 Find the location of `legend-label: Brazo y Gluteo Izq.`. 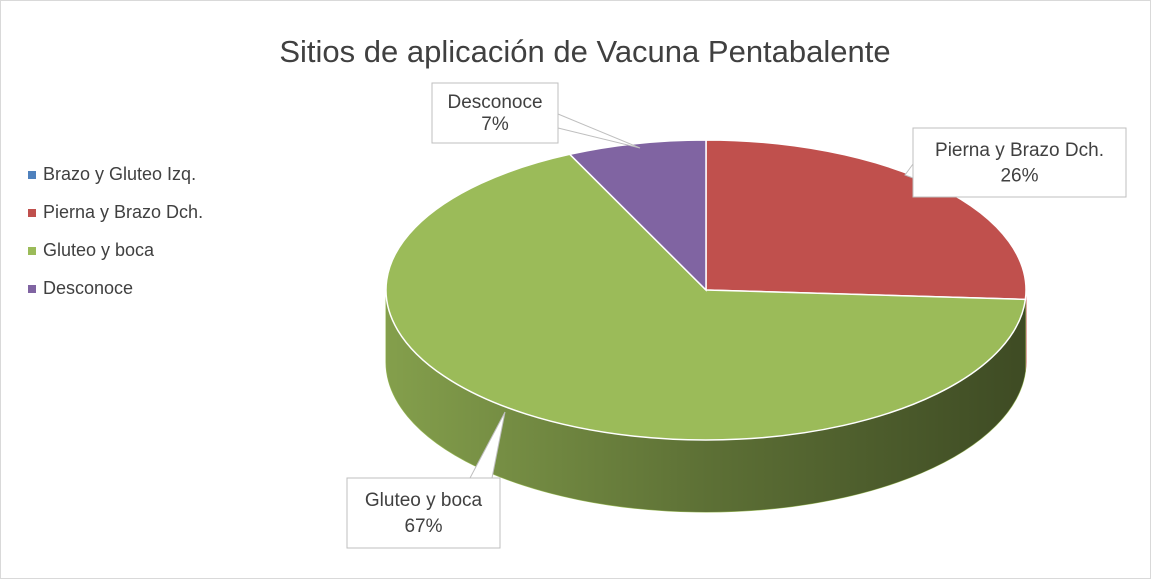

legend-label: Brazo y Gluteo Izq. is located at coordinates (119, 174).